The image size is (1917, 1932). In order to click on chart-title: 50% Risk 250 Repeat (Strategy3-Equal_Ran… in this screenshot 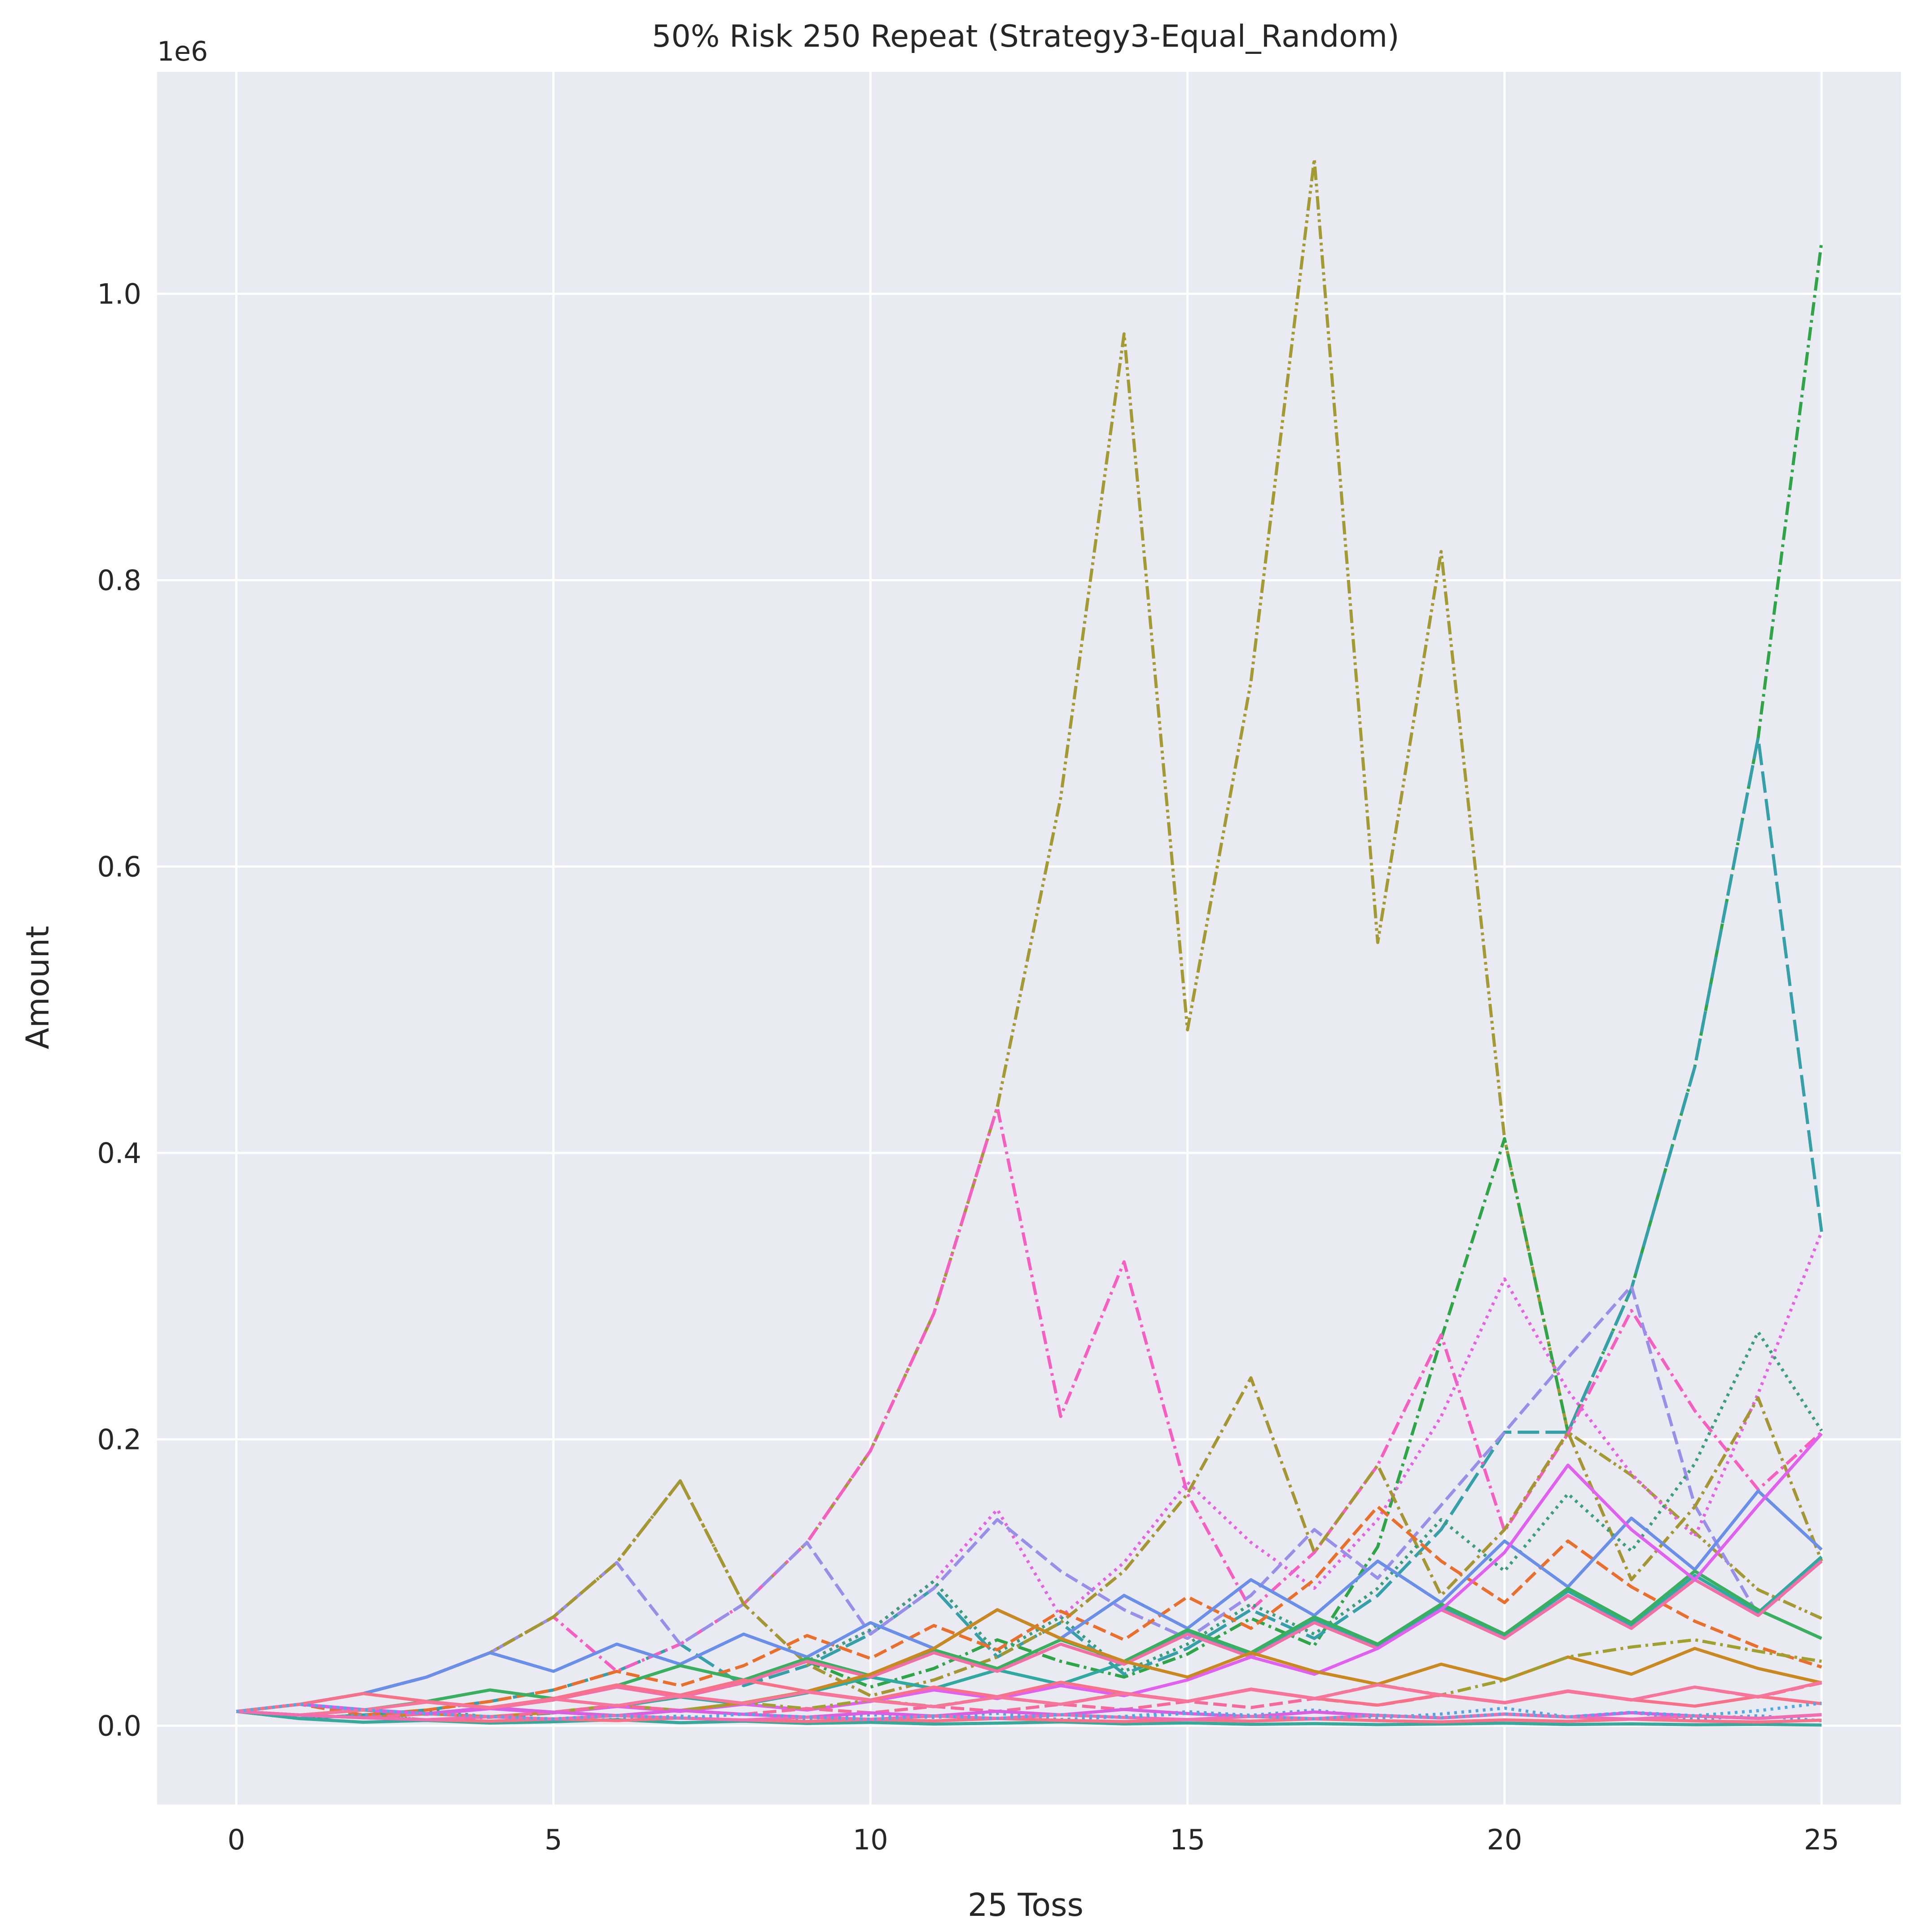, I will do `click(1025, 36)`.